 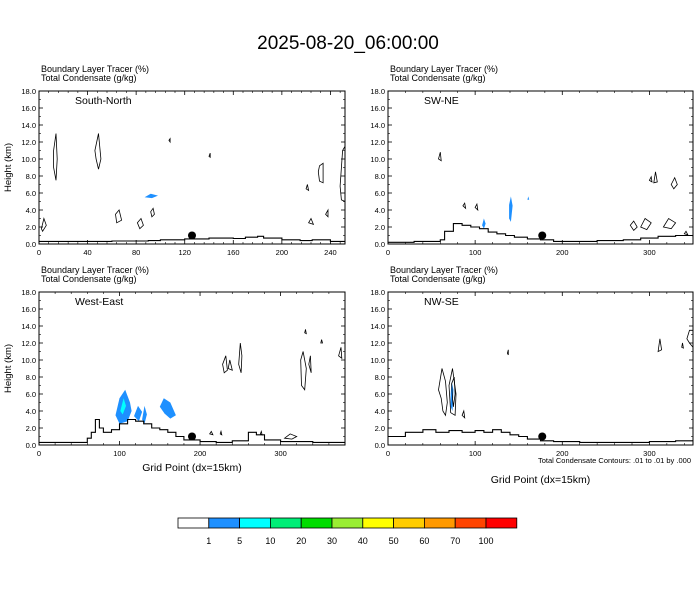 I want to click on figure-title: 2025-08-20_06:00:00, so click(x=348, y=43).